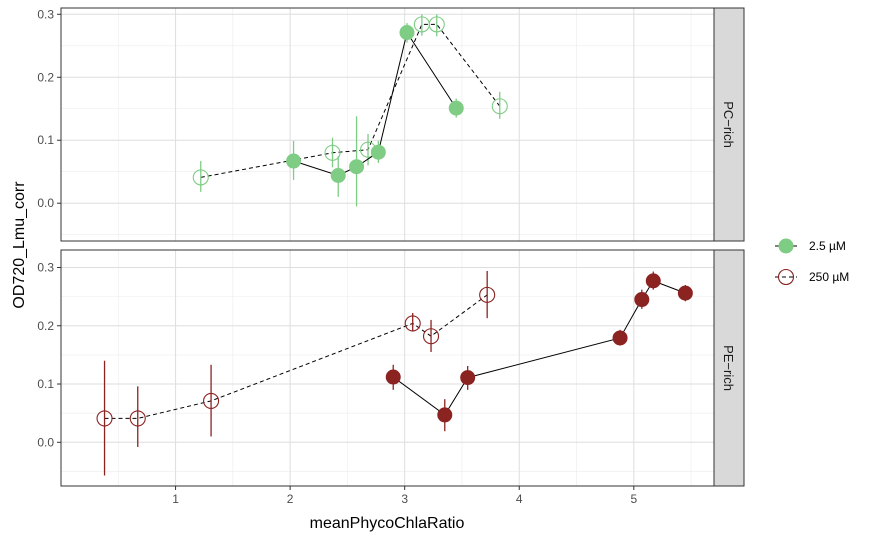 Image resolution: width=875 pixels, height=545 pixels. I want to click on strip-label: PE−rich, so click(728, 368).